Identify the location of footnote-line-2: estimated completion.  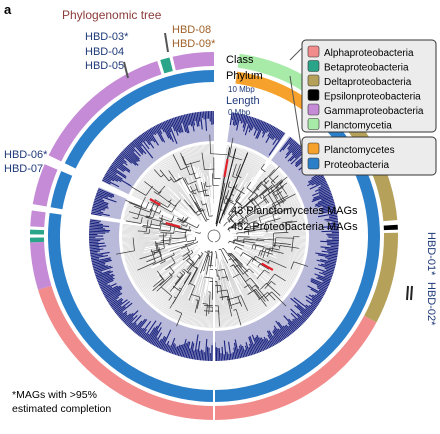
(61, 409).